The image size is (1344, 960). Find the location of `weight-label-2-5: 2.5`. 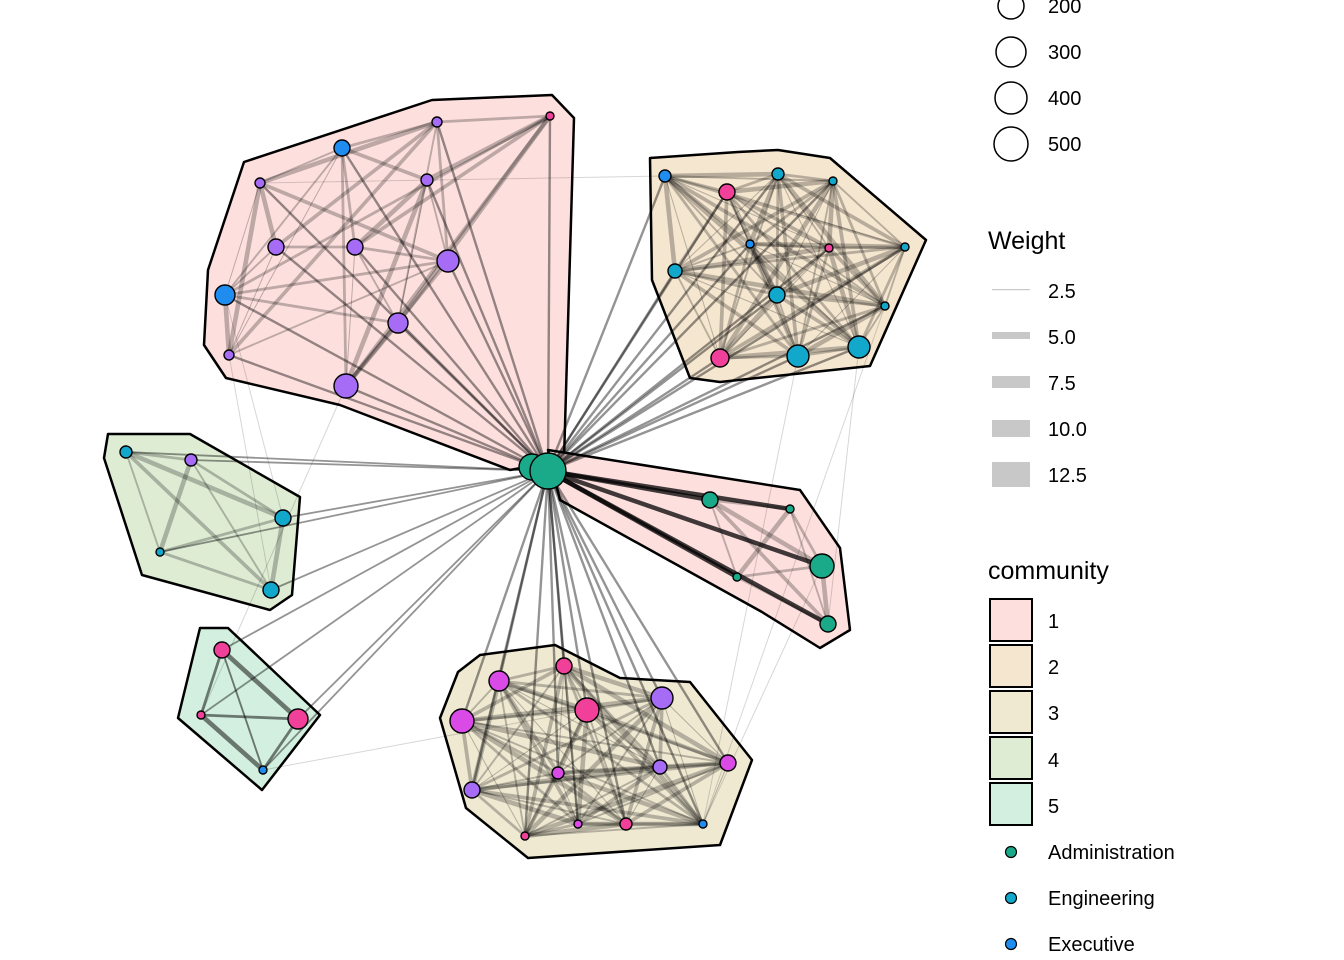

weight-label-2-5: 2.5 is located at coordinates (1062, 292).